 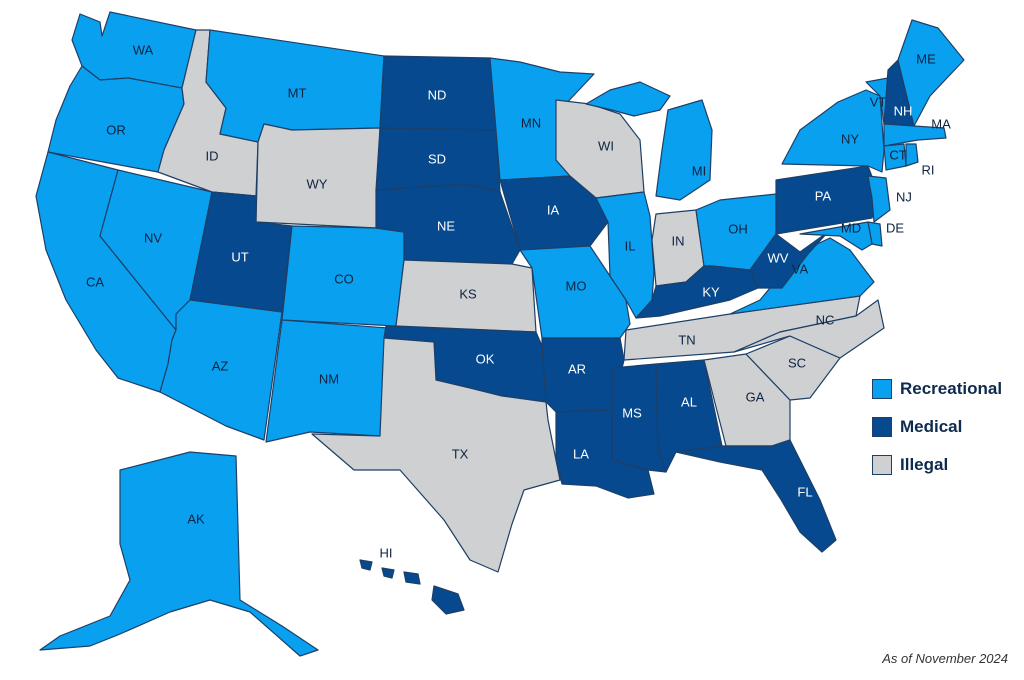 What do you see at coordinates (689, 401) in the screenshot?
I see `state-label-al: AL` at bounding box center [689, 401].